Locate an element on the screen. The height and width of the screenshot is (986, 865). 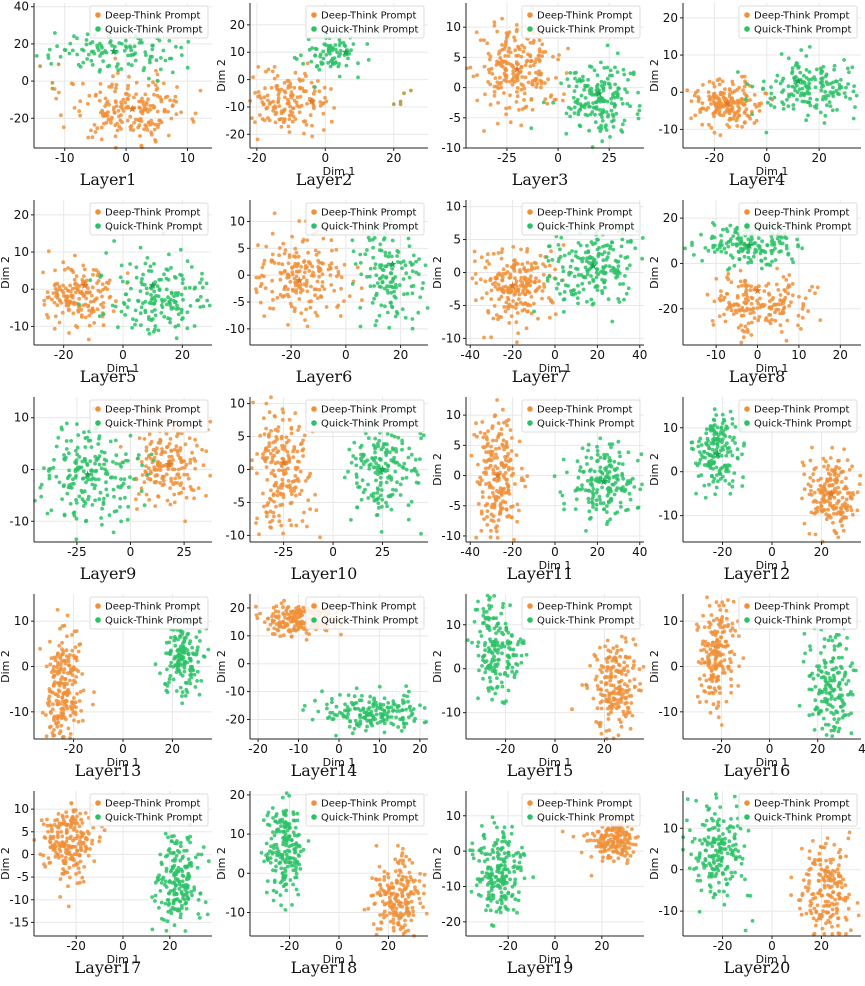
mixed-point is located at coordinates (52, 88).